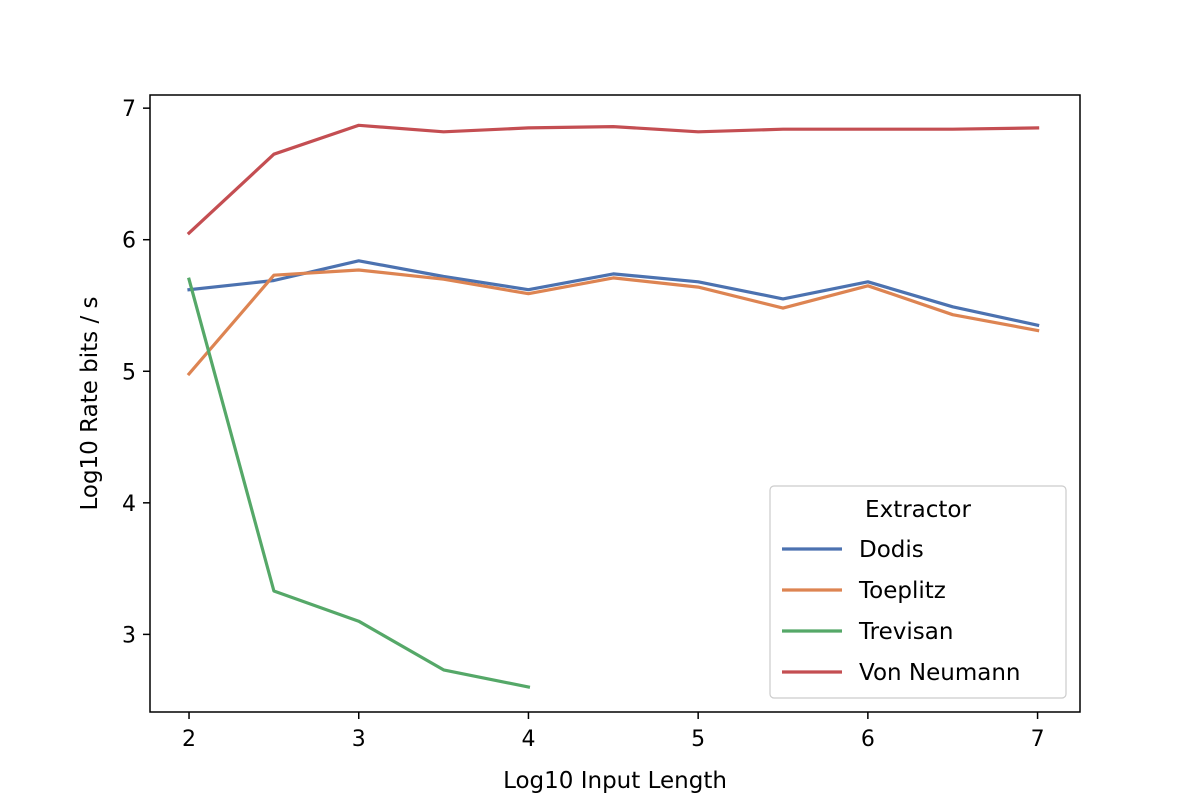 This screenshot has height=800, width=1200. Describe the element at coordinates (613, 293) in the screenshot. I see `series-line-dodis` at that location.